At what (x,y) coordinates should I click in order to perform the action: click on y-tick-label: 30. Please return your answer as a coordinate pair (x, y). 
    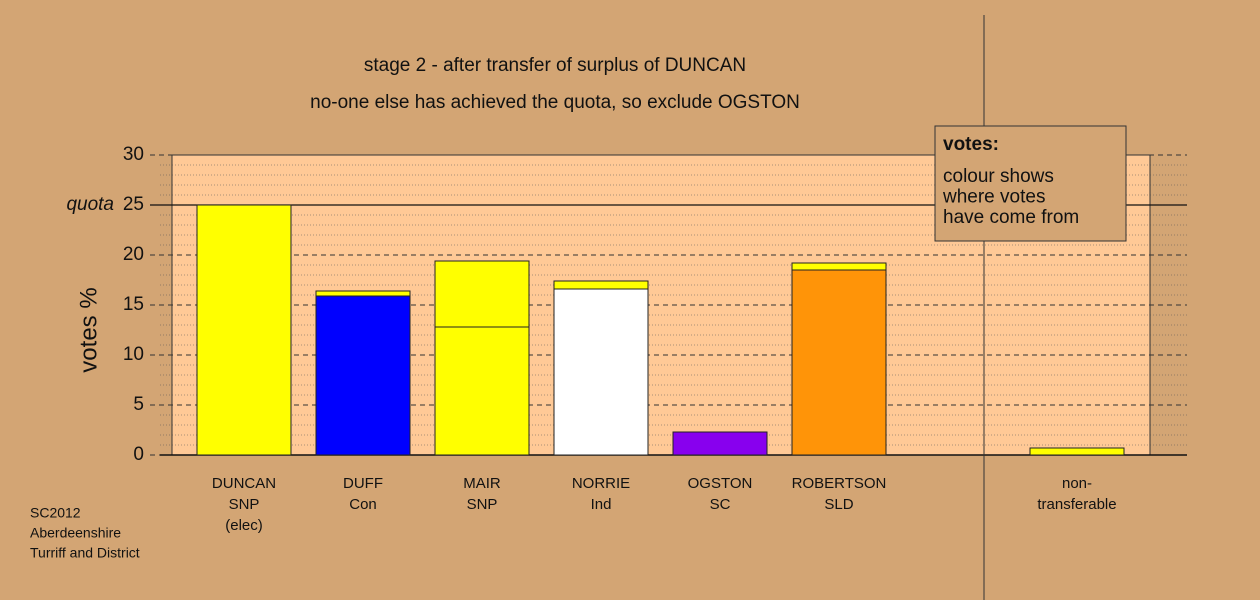
    Looking at the image, I should click on (133, 154).